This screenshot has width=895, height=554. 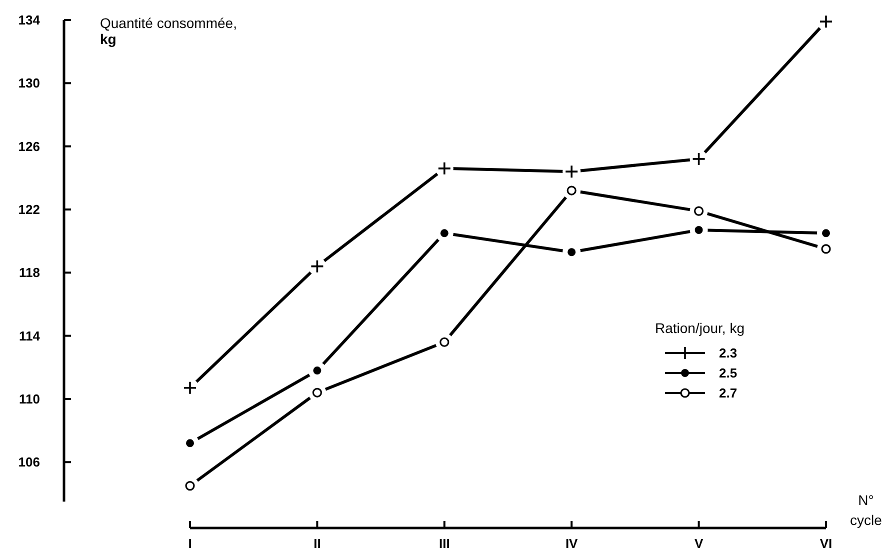 What do you see at coordinates (826, 543) in the screenshot?
I see `x-tick-label: VI` at bounding box center [826, 543].